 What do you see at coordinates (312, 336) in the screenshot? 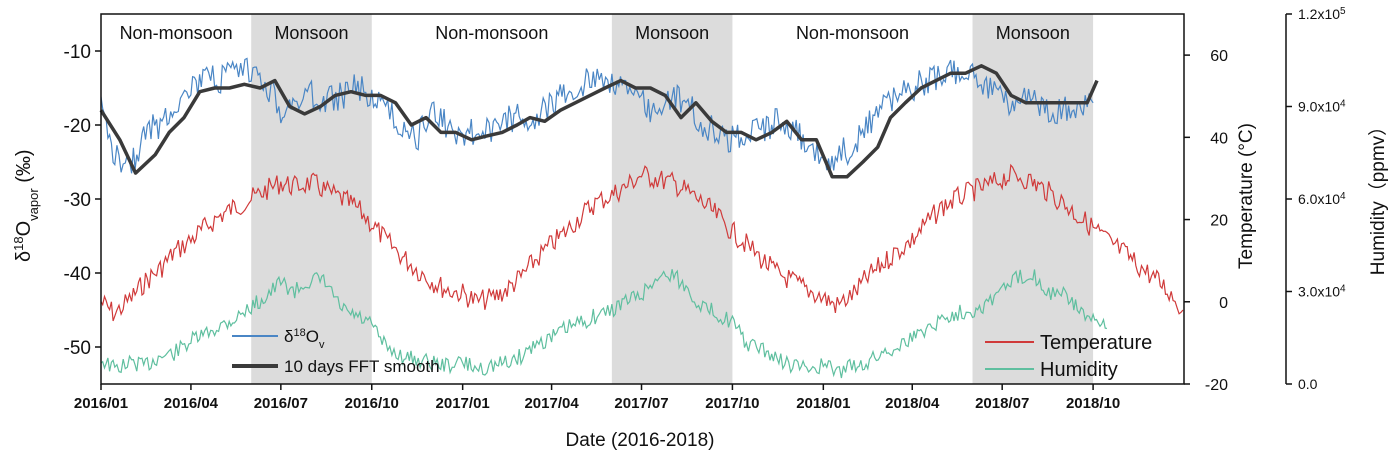
I see `legend-d18o-o: O` at bounding box center [312, 336].